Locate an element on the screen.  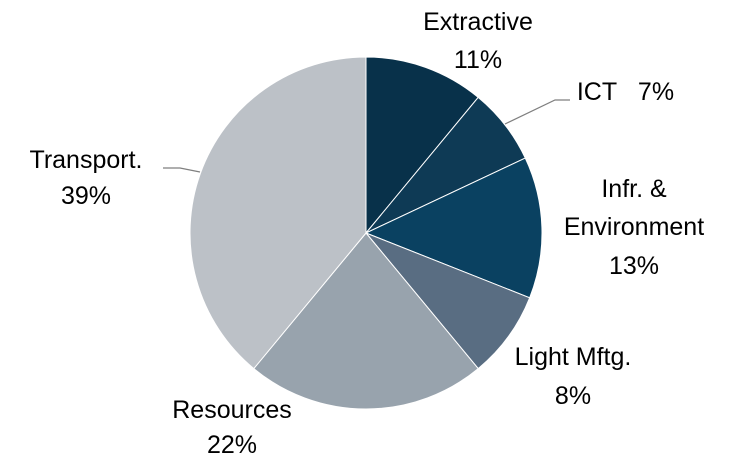
slice-label: Light Mftg. is located at coordinates (573, 357).